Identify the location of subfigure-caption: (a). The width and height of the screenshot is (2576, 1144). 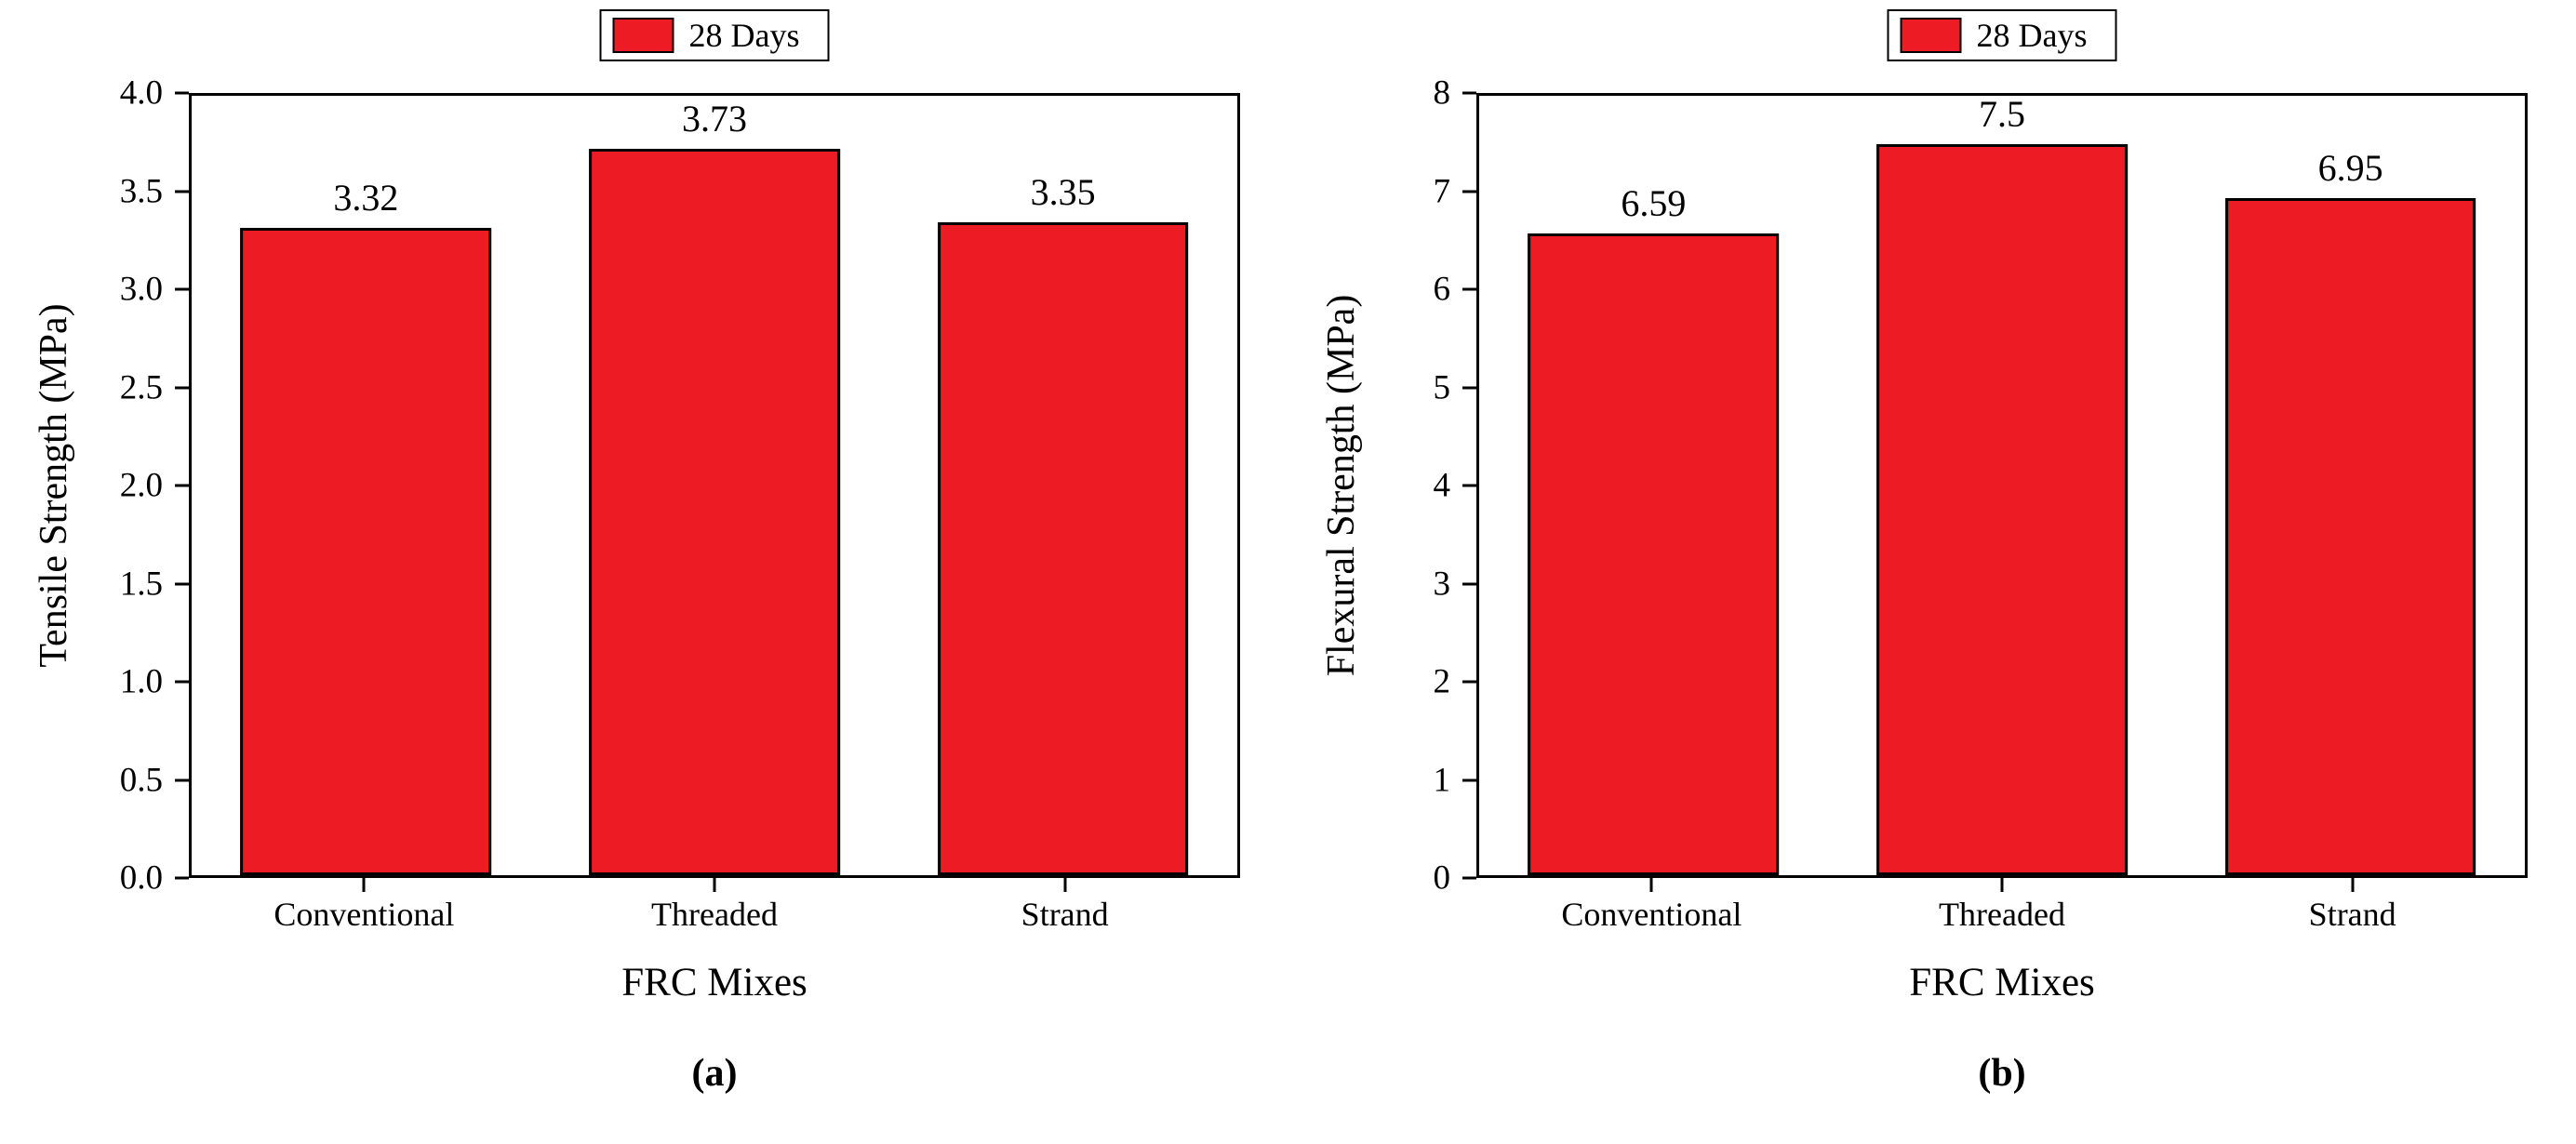
(714, 1073).